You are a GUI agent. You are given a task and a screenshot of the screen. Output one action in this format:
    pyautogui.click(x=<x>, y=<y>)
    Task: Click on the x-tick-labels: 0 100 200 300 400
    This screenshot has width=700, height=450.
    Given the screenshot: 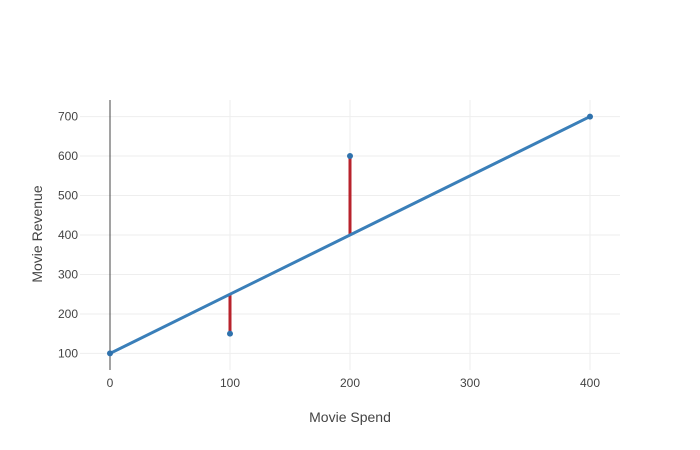 What is the action you would take?
    pyautogui.click(x=354, y=383)
    